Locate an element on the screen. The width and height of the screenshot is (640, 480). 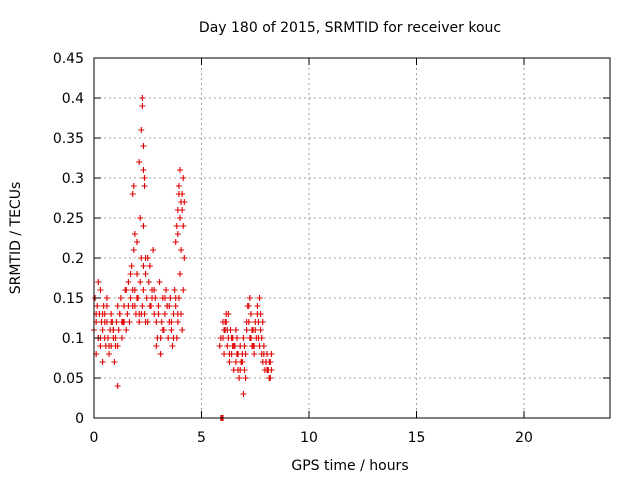
y-tick-labels: 0 0.05 0.1 0.15 0.2 0.25 0.3 0.35 0.4 0.45 is located at coordinates (68, 239).